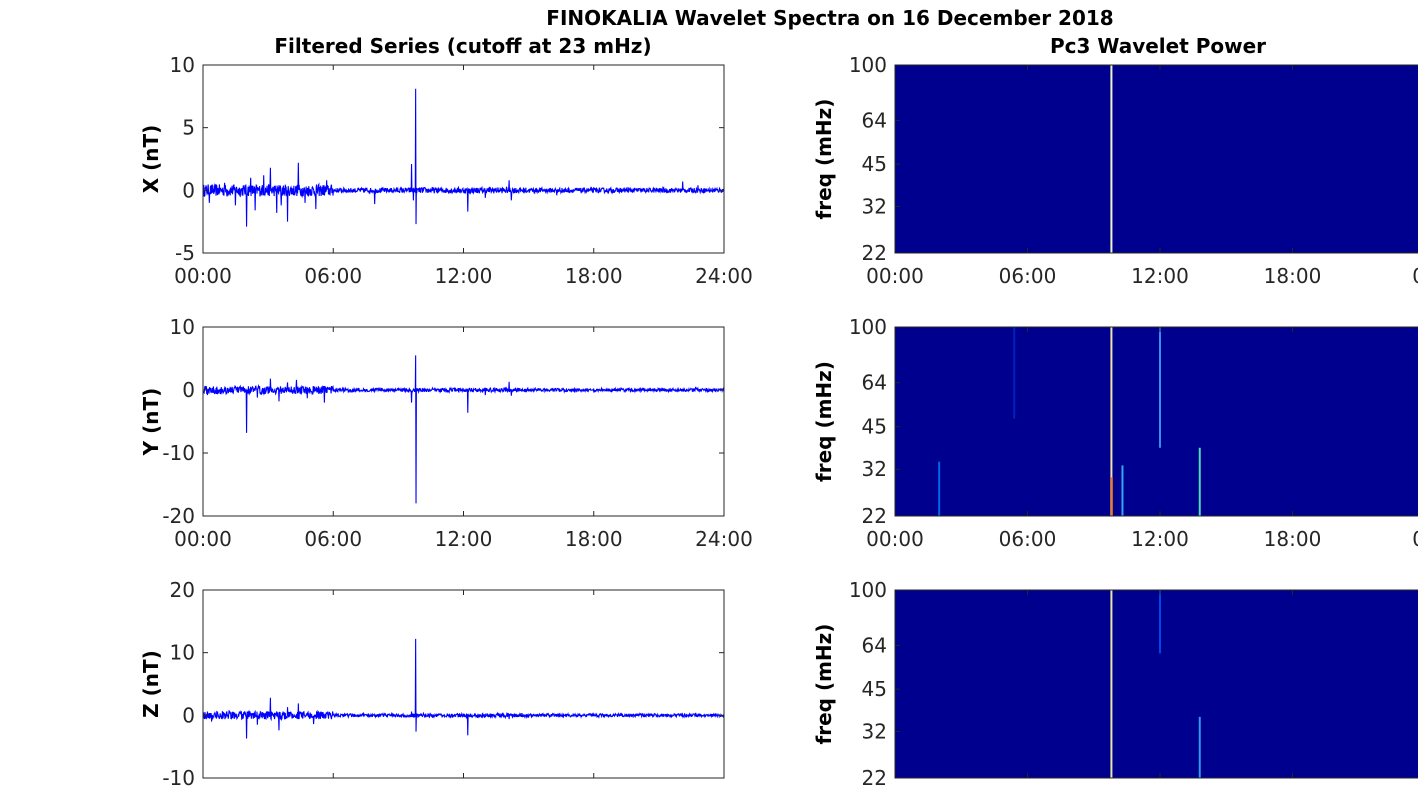 The width and height of the screenshot is (1418, 788). What do you see at coordinates (151, 684) in the screenshot?
I see `y-axis-label: Z (nT)` at bounding box center [151, 684].